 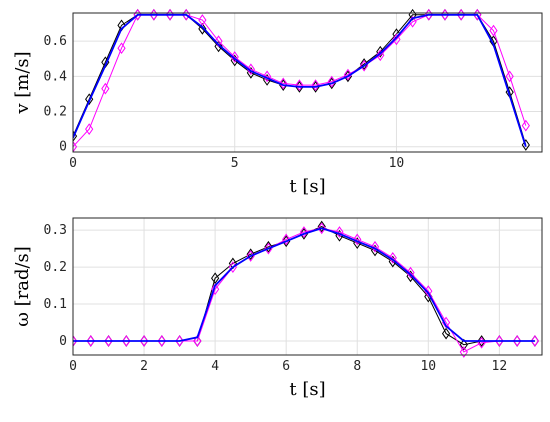 I want to click on y-tick-label: 0.4, so click(x=56, y=76).